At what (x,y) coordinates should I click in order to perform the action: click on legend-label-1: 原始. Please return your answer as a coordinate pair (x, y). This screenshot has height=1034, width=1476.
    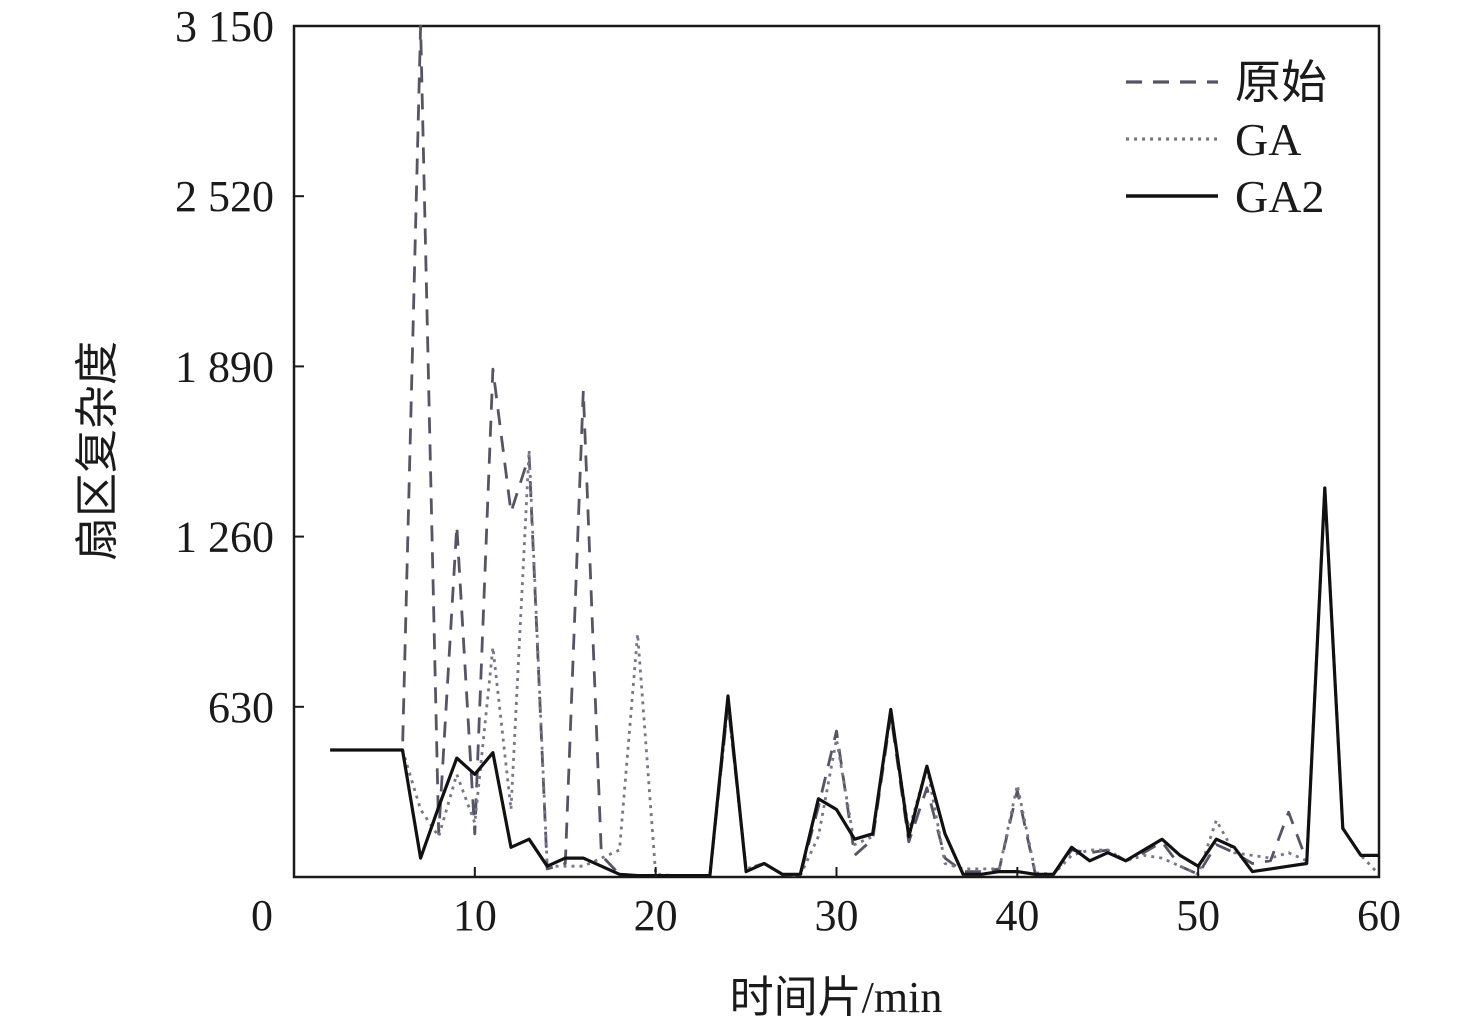
    Looking at the image, I should click on (1281, 82).